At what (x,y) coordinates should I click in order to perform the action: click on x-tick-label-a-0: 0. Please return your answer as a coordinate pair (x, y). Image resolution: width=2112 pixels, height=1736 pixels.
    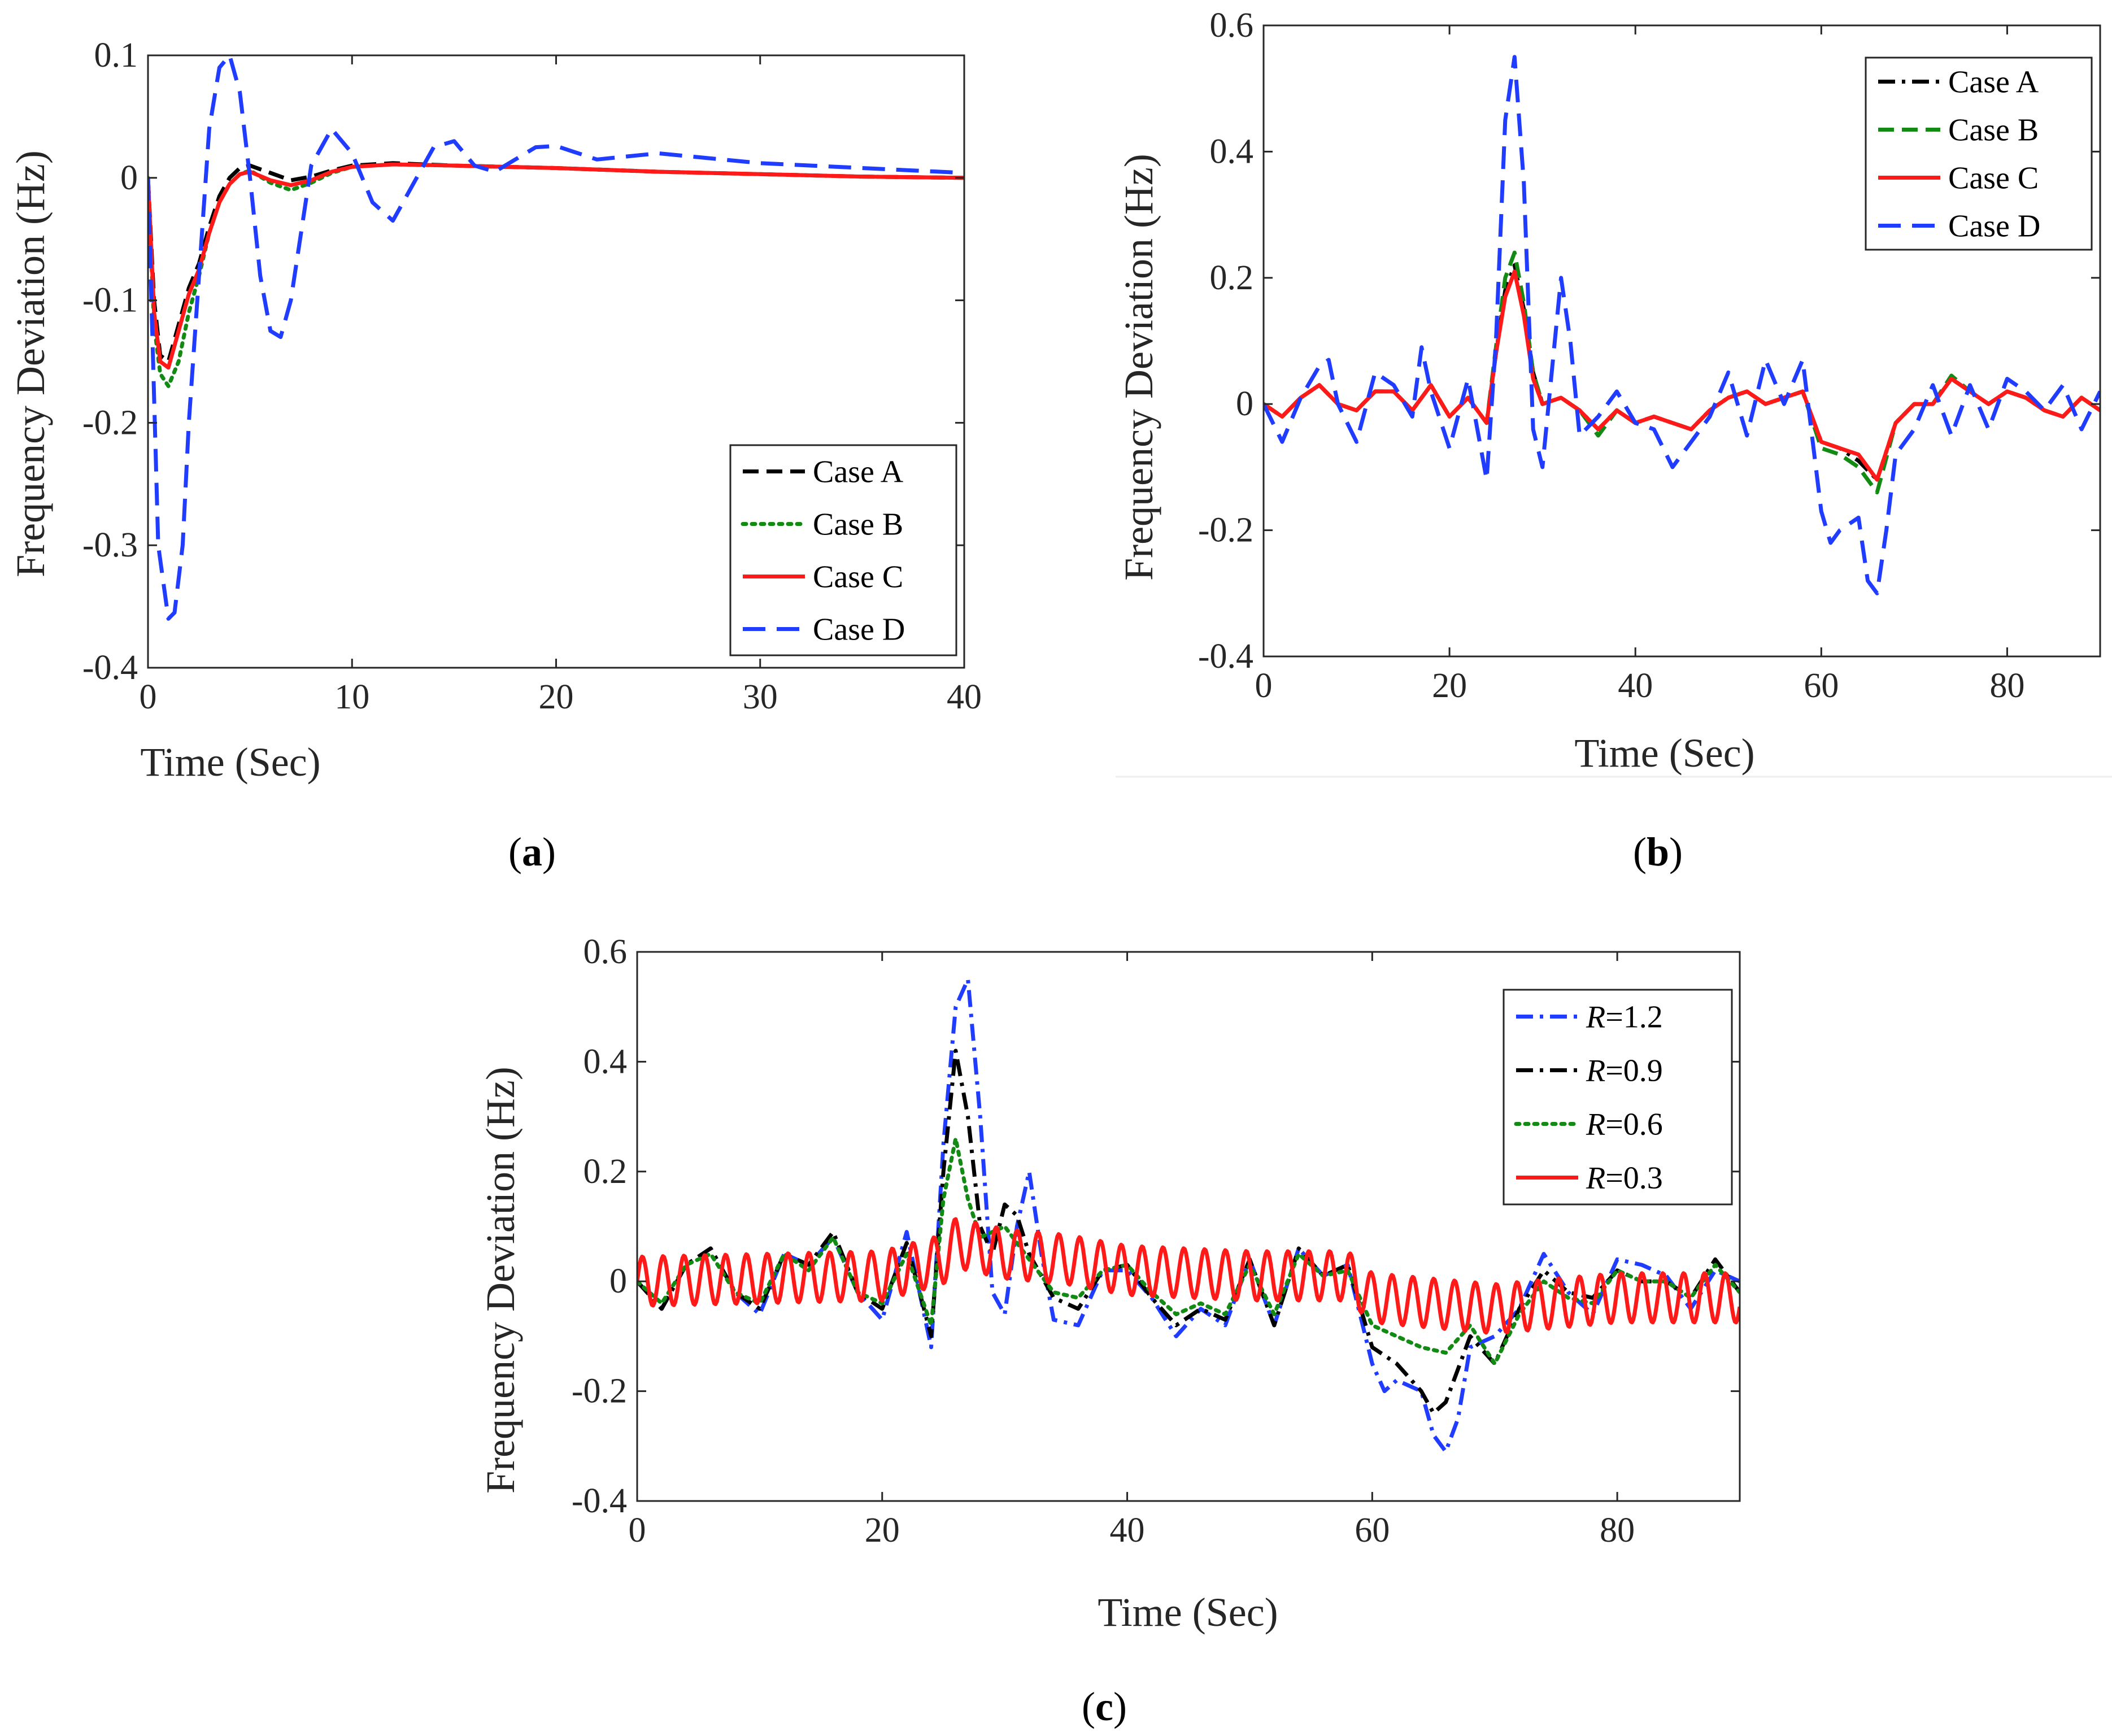
    Looking at the image, I should click on (148, 697).